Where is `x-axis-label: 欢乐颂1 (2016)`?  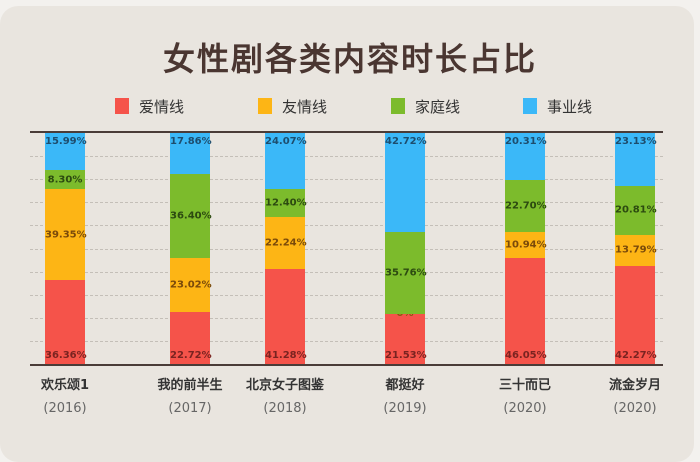
x-axis-label: 欢乐颂1 (2016) is located at coordinates (65, 395).